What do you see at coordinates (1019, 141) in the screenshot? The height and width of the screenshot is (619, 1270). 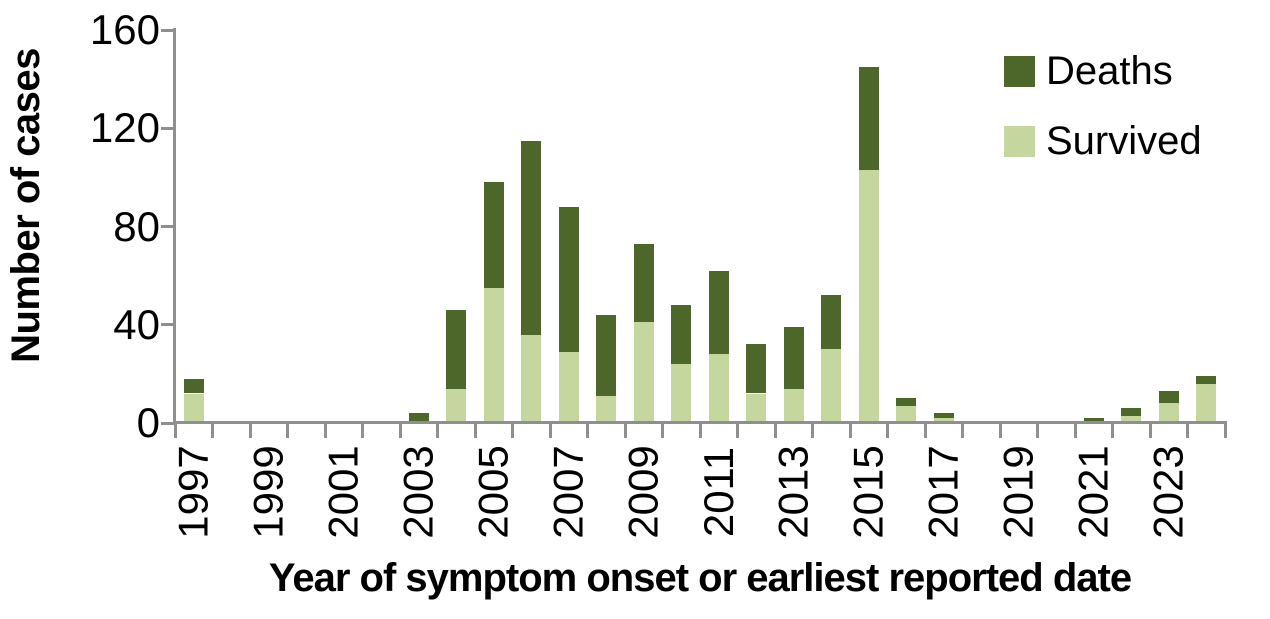 I see `legend-swatch-survived` at bounding box center [1019, 141].